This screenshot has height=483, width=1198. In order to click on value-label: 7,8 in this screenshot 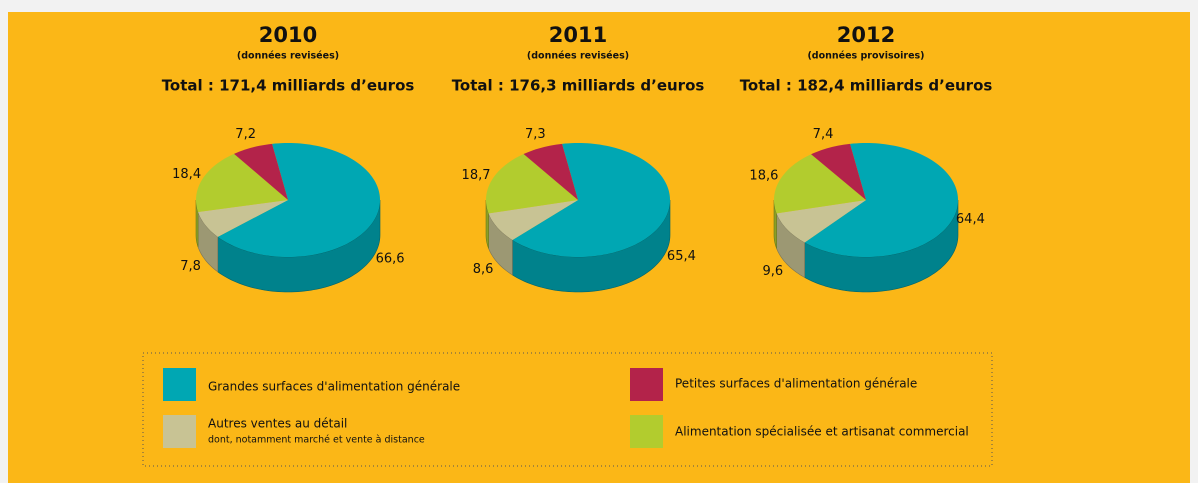, I will do `click(190, 266)`.